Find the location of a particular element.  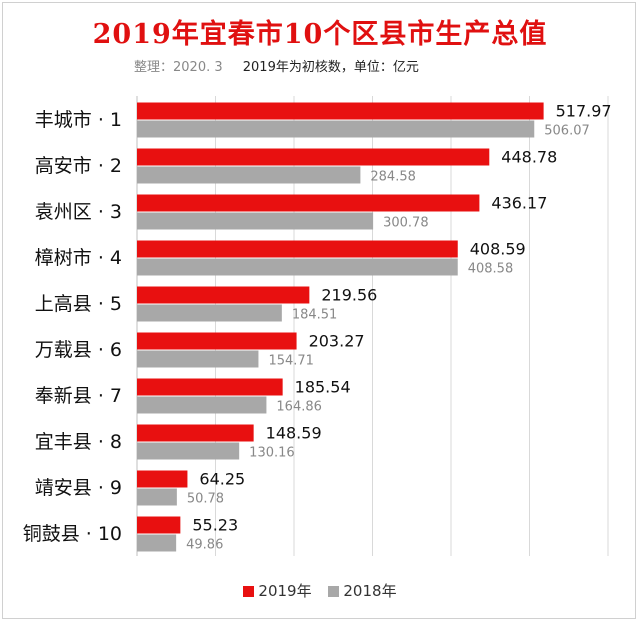

data-label-2018: 184.51 is located at coordinates (315, 315).